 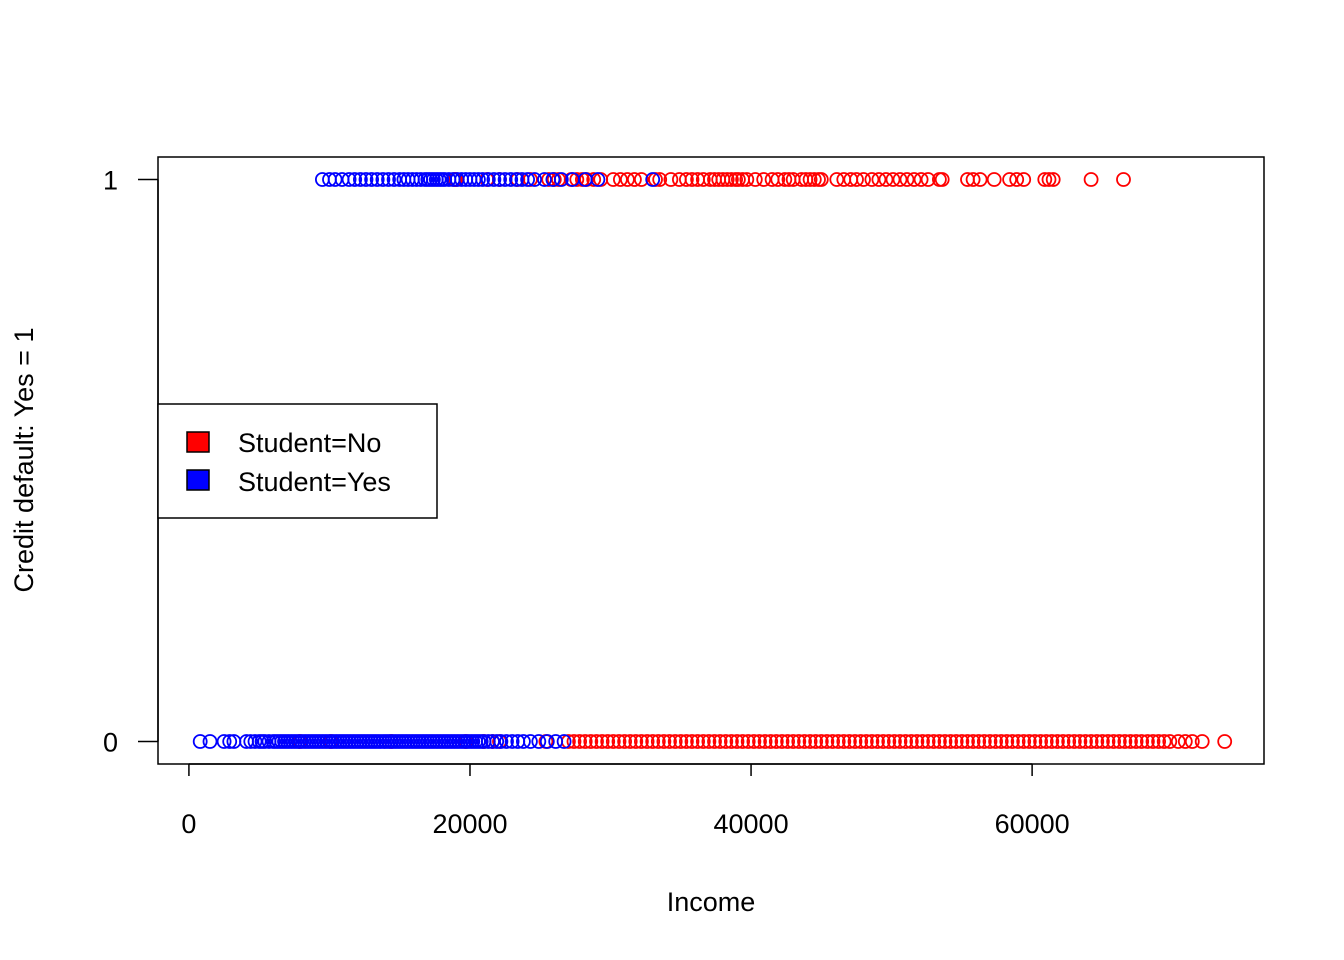 What do you see at coordinates (469, 824) in the screenshot?
I see `x-tick-label: 20000` at bounding box center [469, 824].